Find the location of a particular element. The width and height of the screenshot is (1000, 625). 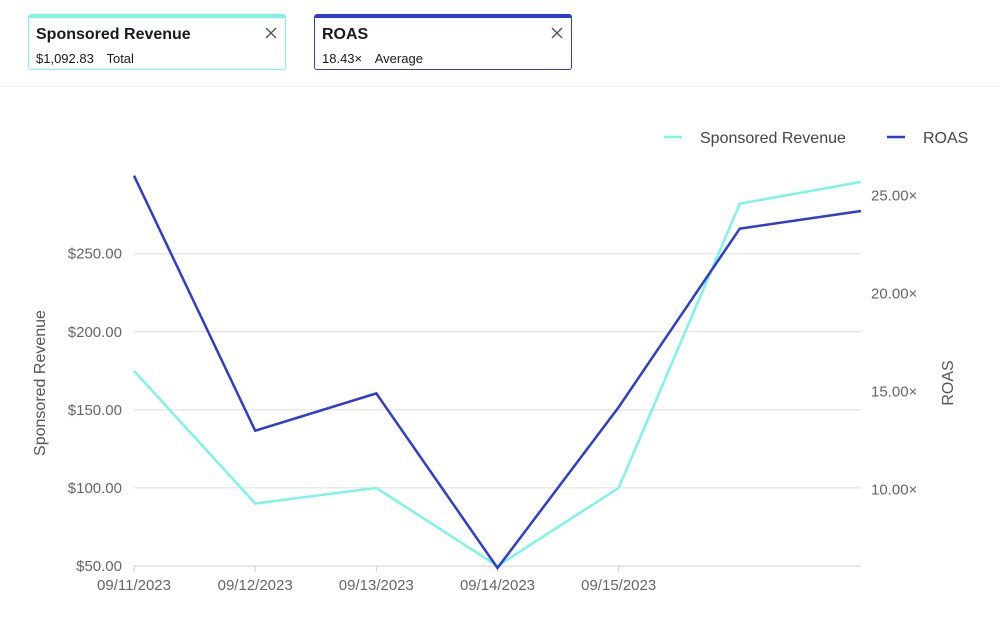

x-tick-label: 09/11/2023 is located at coordinates (134, 585).